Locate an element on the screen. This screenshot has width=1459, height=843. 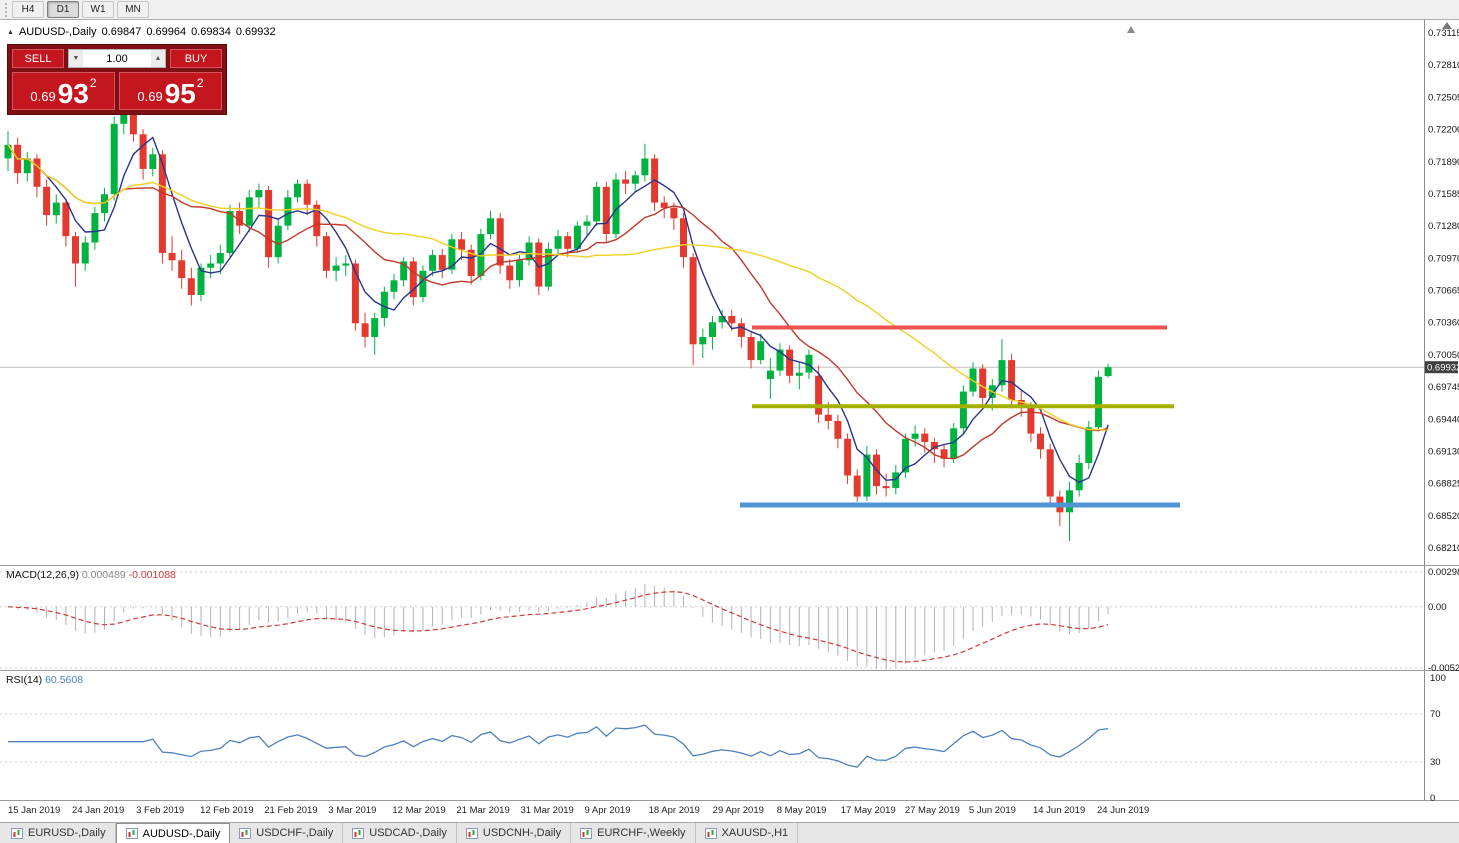
svg-text: 3 Mar 2019 is located at coordinates (352, 810).